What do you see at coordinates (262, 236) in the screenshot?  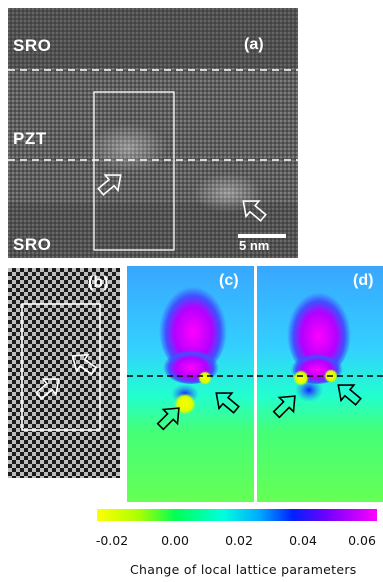 I see `scale-bar` at bounding box center [262, 236].